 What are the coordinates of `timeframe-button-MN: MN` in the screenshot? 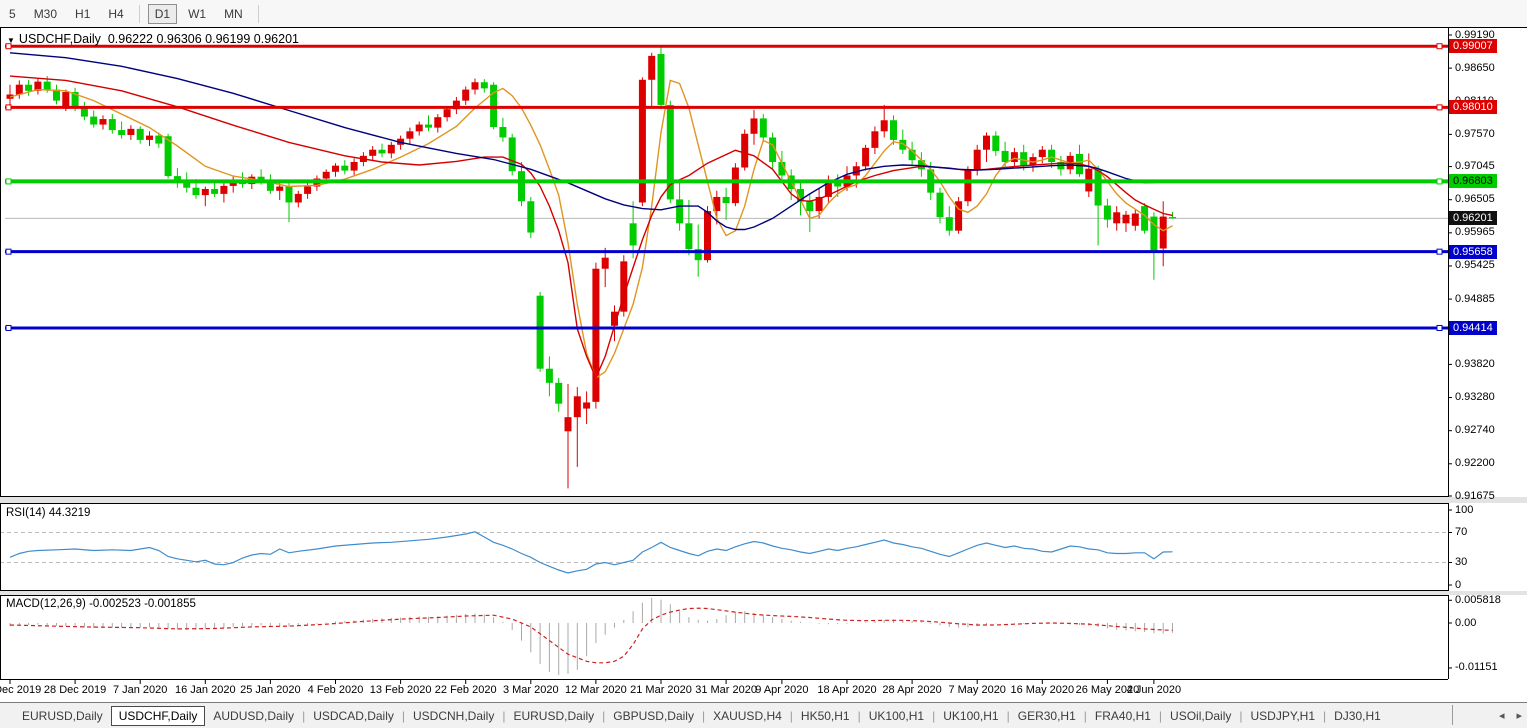 It's located at (233, 13).